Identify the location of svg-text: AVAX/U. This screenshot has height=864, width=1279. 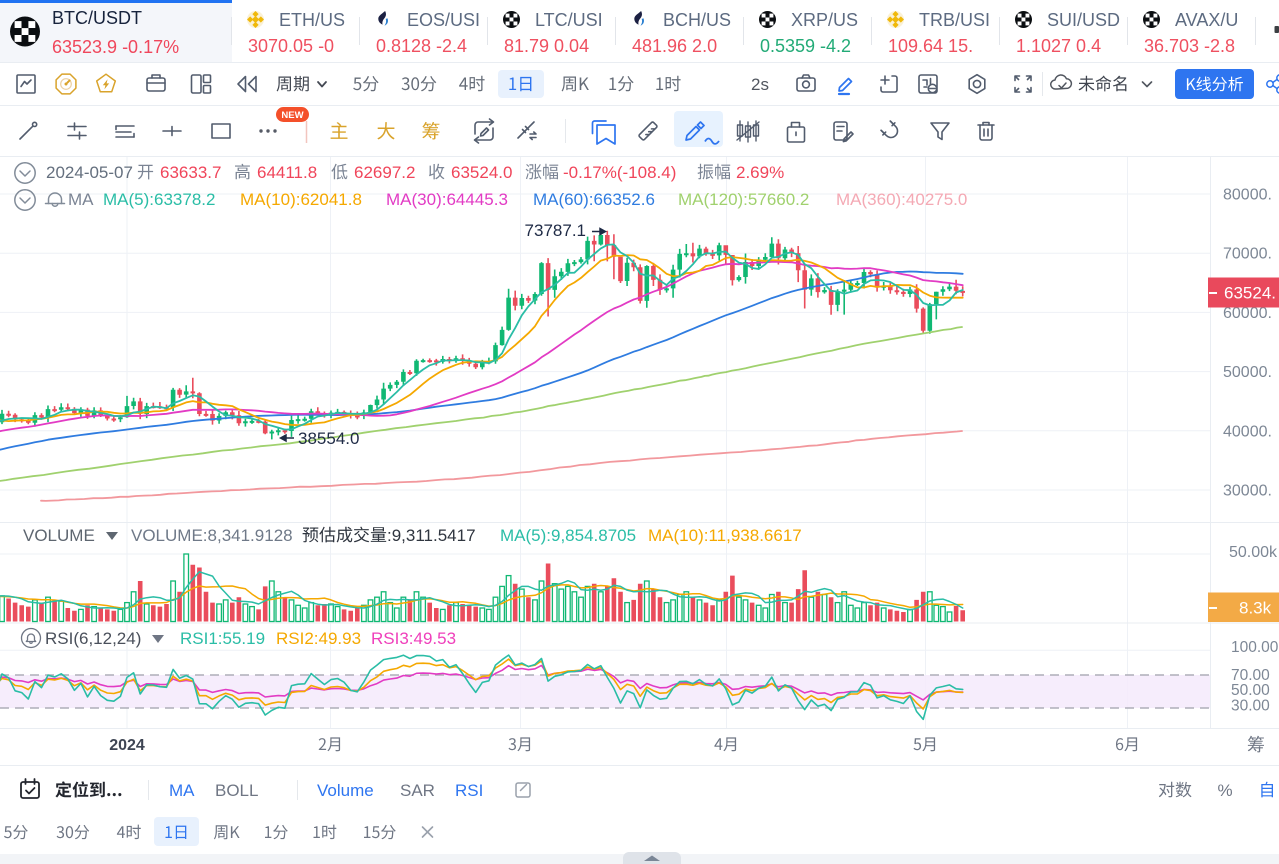
(1206, 20).